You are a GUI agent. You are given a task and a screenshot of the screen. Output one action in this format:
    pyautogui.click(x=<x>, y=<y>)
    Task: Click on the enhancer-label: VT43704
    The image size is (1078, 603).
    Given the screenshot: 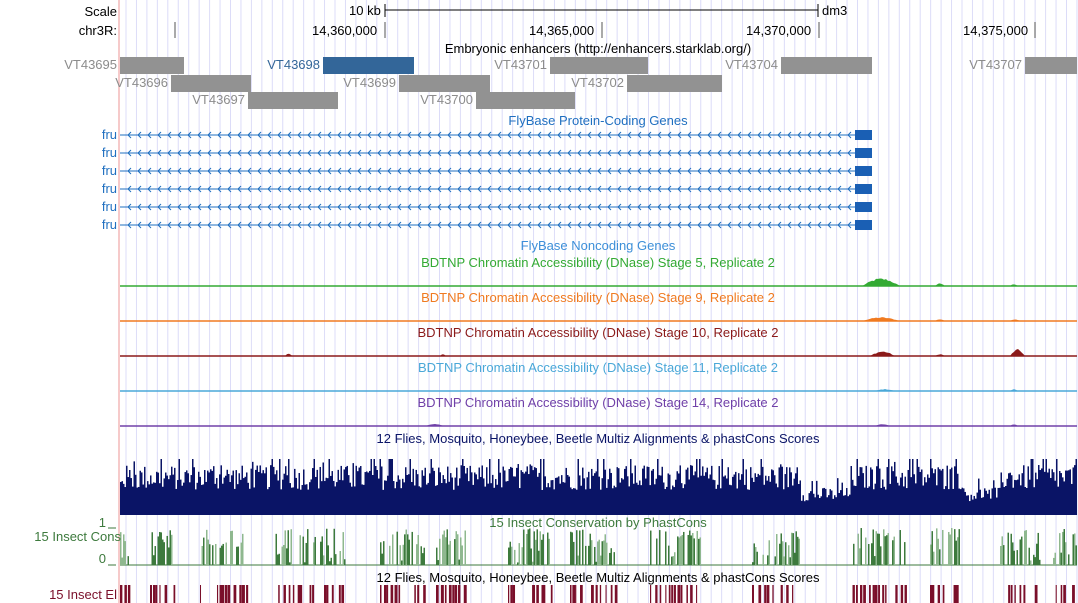 What is the action you would take?
    pyautogui.click(x=751, y=64)
    